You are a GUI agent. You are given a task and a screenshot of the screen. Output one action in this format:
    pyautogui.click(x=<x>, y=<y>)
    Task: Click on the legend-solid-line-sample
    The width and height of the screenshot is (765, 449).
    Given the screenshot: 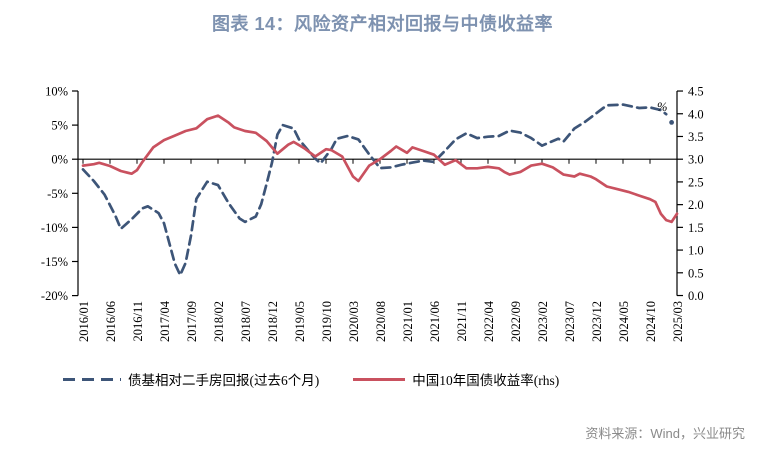 What is the action you would take?
    pyautogui.click(x=379, y=379)
    